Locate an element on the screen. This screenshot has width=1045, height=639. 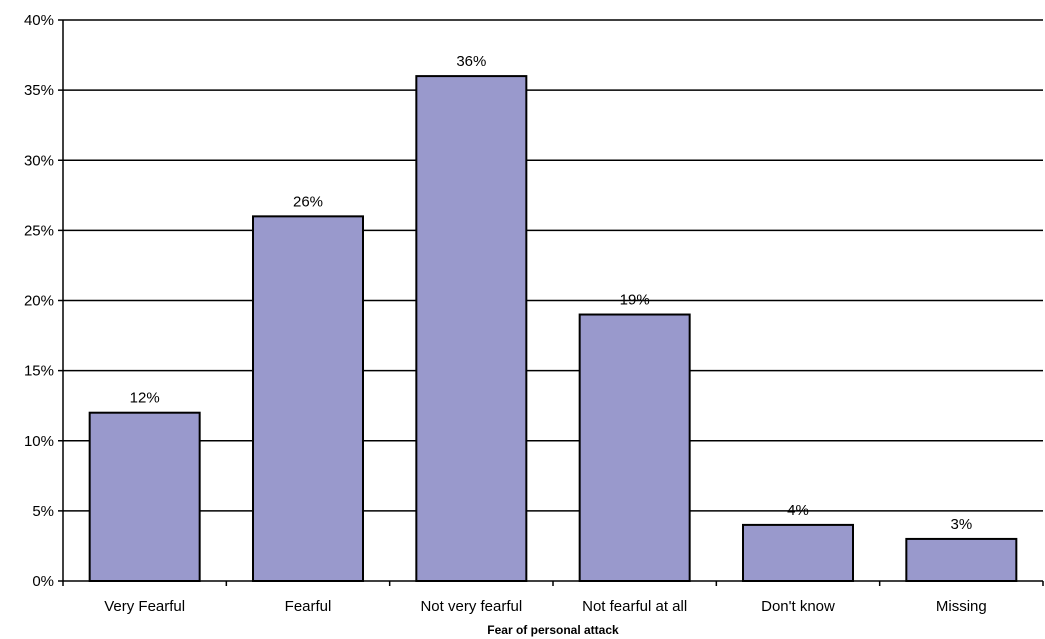
data-label: 4% is located at coordinates (798, 510).